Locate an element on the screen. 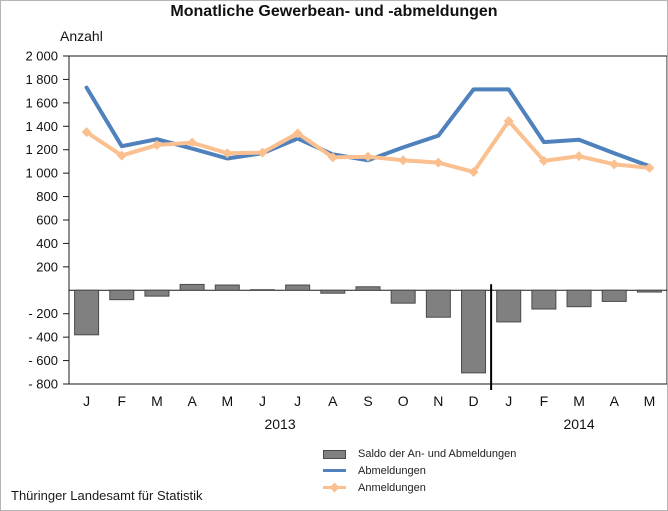 The height and width of the screenshot is (511, 668). y-tick-label: 1 000 is located at coordinates (41, 173).